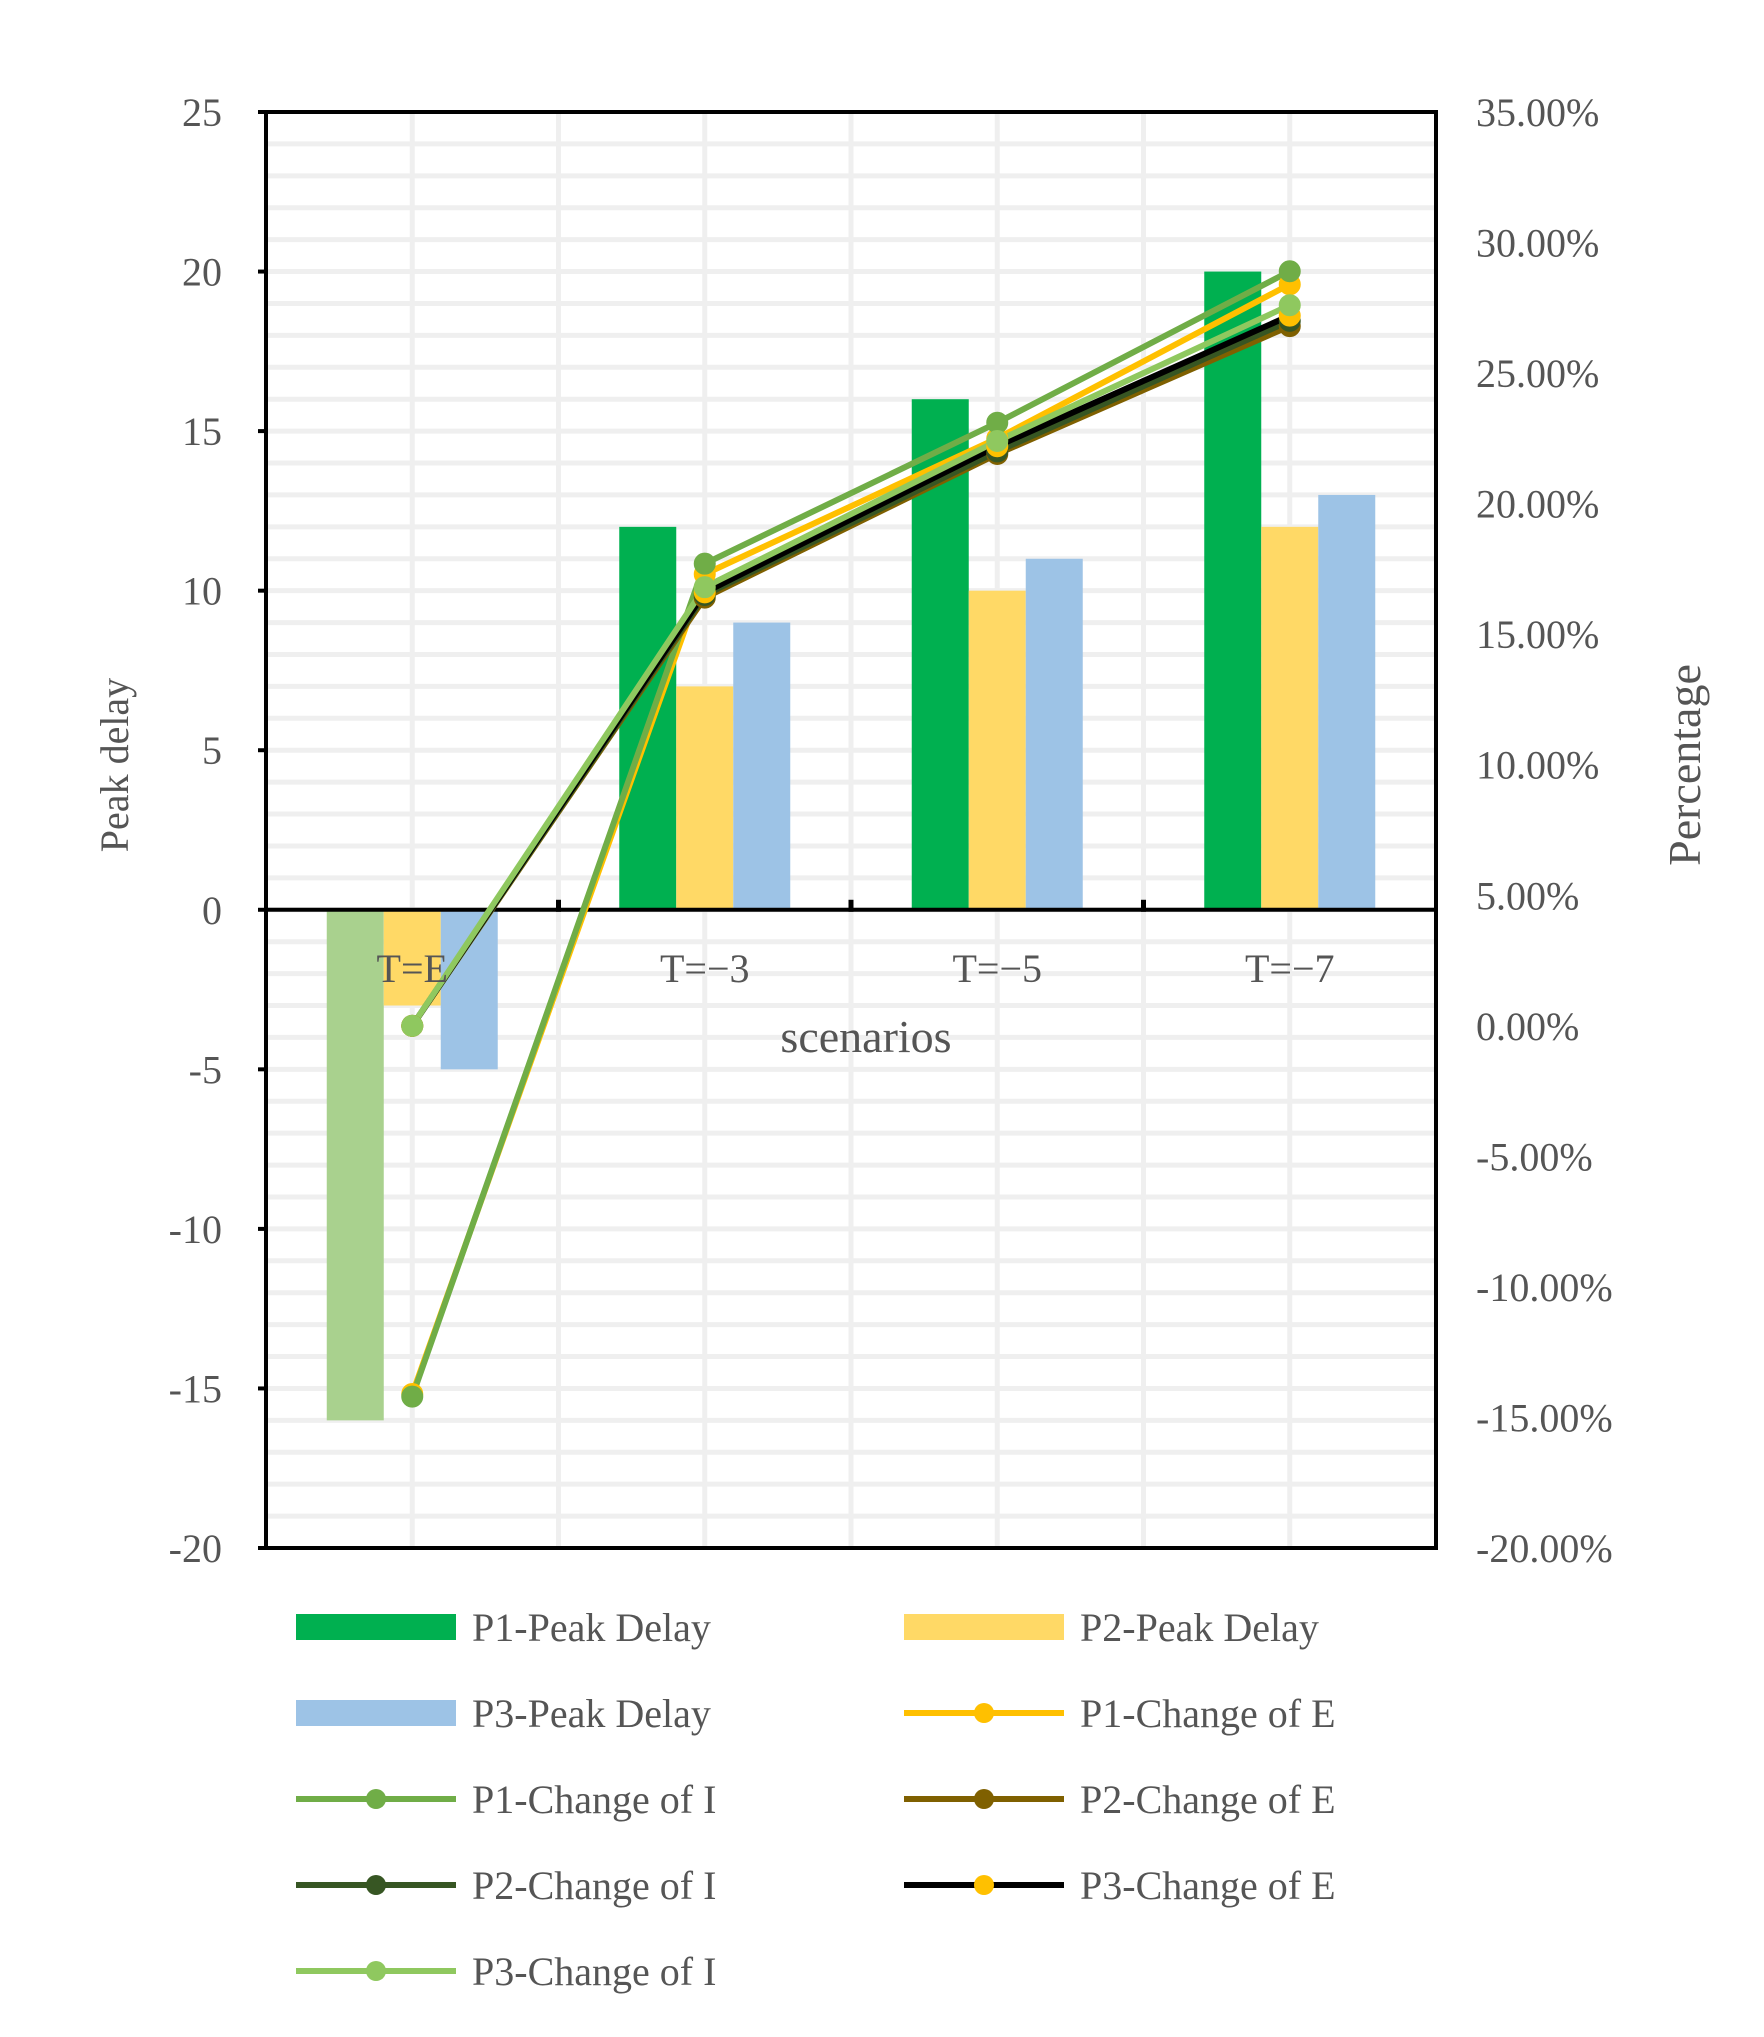  Describe the element at coordinates (1527, 895) in the screenshot. I see `y2-tick-label: 5.00%` at that location.